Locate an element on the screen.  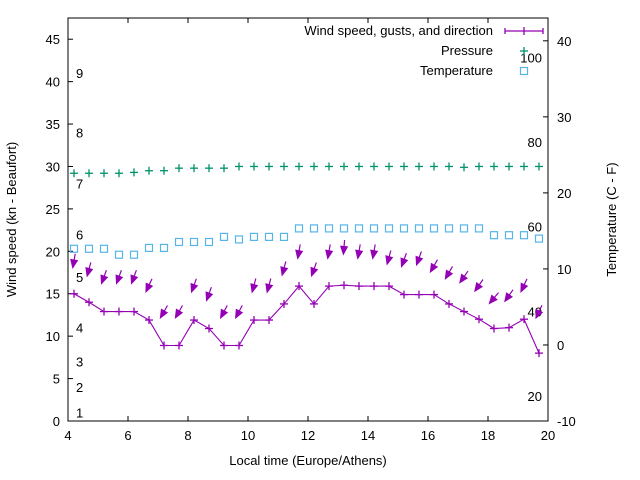
x-tick-label: 8 is located at coordinates (187, 435).